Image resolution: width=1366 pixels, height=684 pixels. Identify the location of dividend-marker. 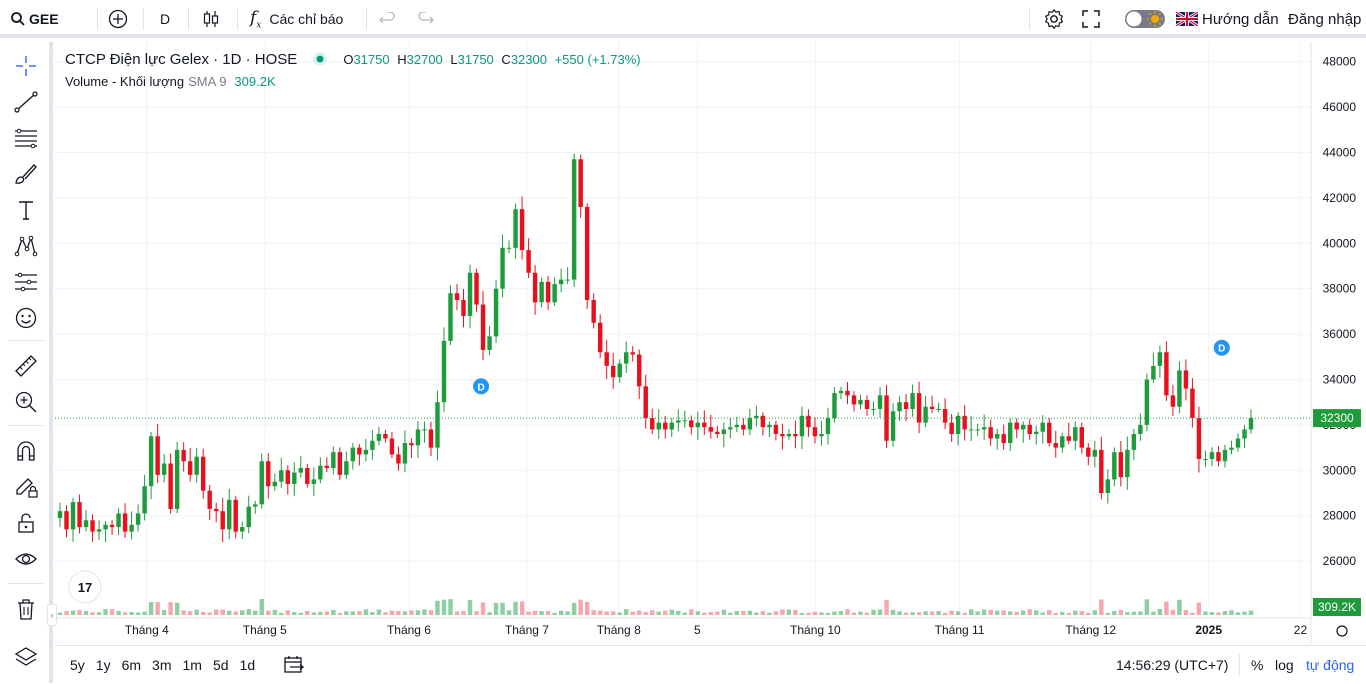
(1221, 347).